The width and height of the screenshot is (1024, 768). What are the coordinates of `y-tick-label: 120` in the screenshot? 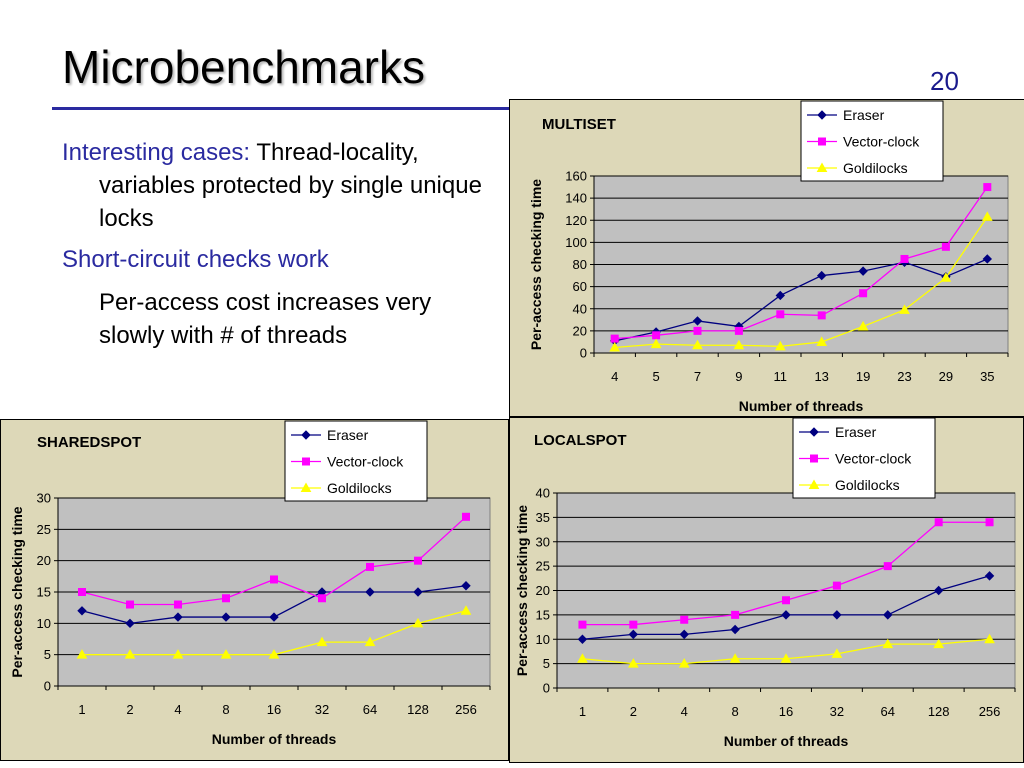 It's located at (576, 220).